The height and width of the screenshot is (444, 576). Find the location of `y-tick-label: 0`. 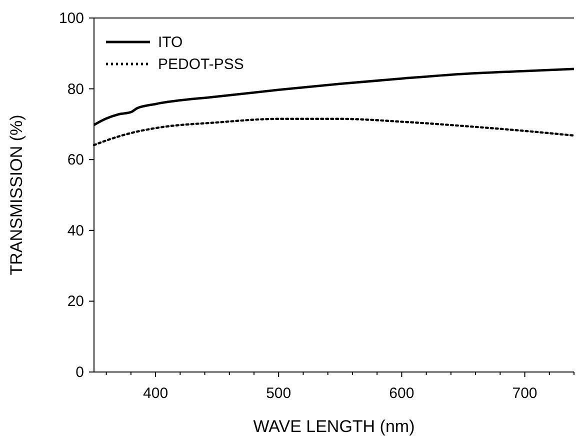

y-tick-label: 0 is located at coordinates (80, 372).